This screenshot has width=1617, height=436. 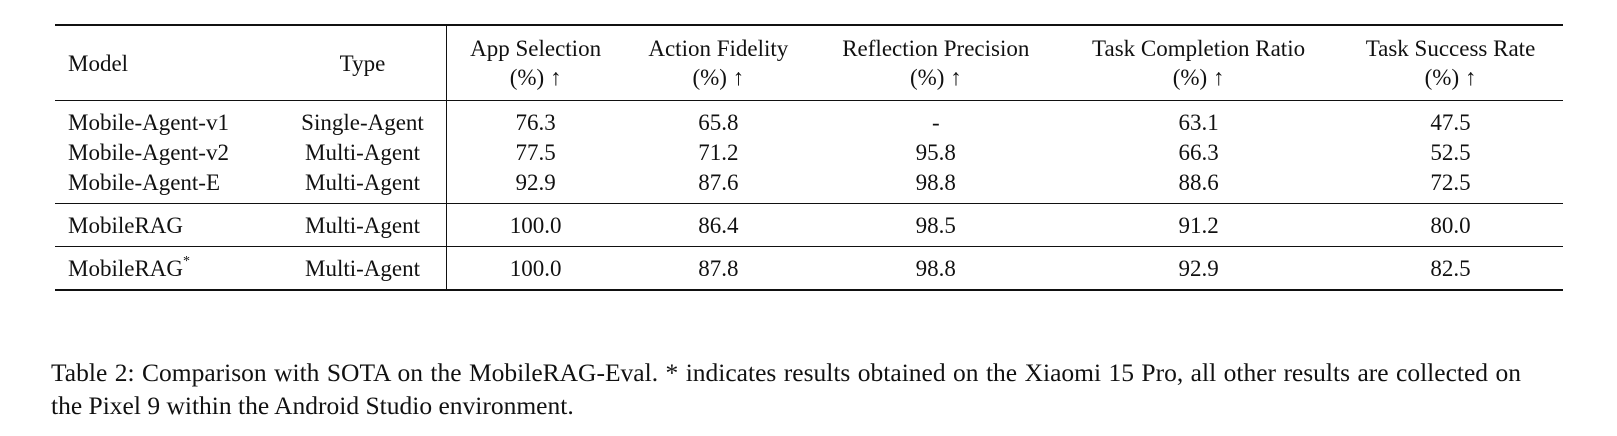 I want to click on cell-task-success-rate: 82.5, so click(x=1450, y=268).